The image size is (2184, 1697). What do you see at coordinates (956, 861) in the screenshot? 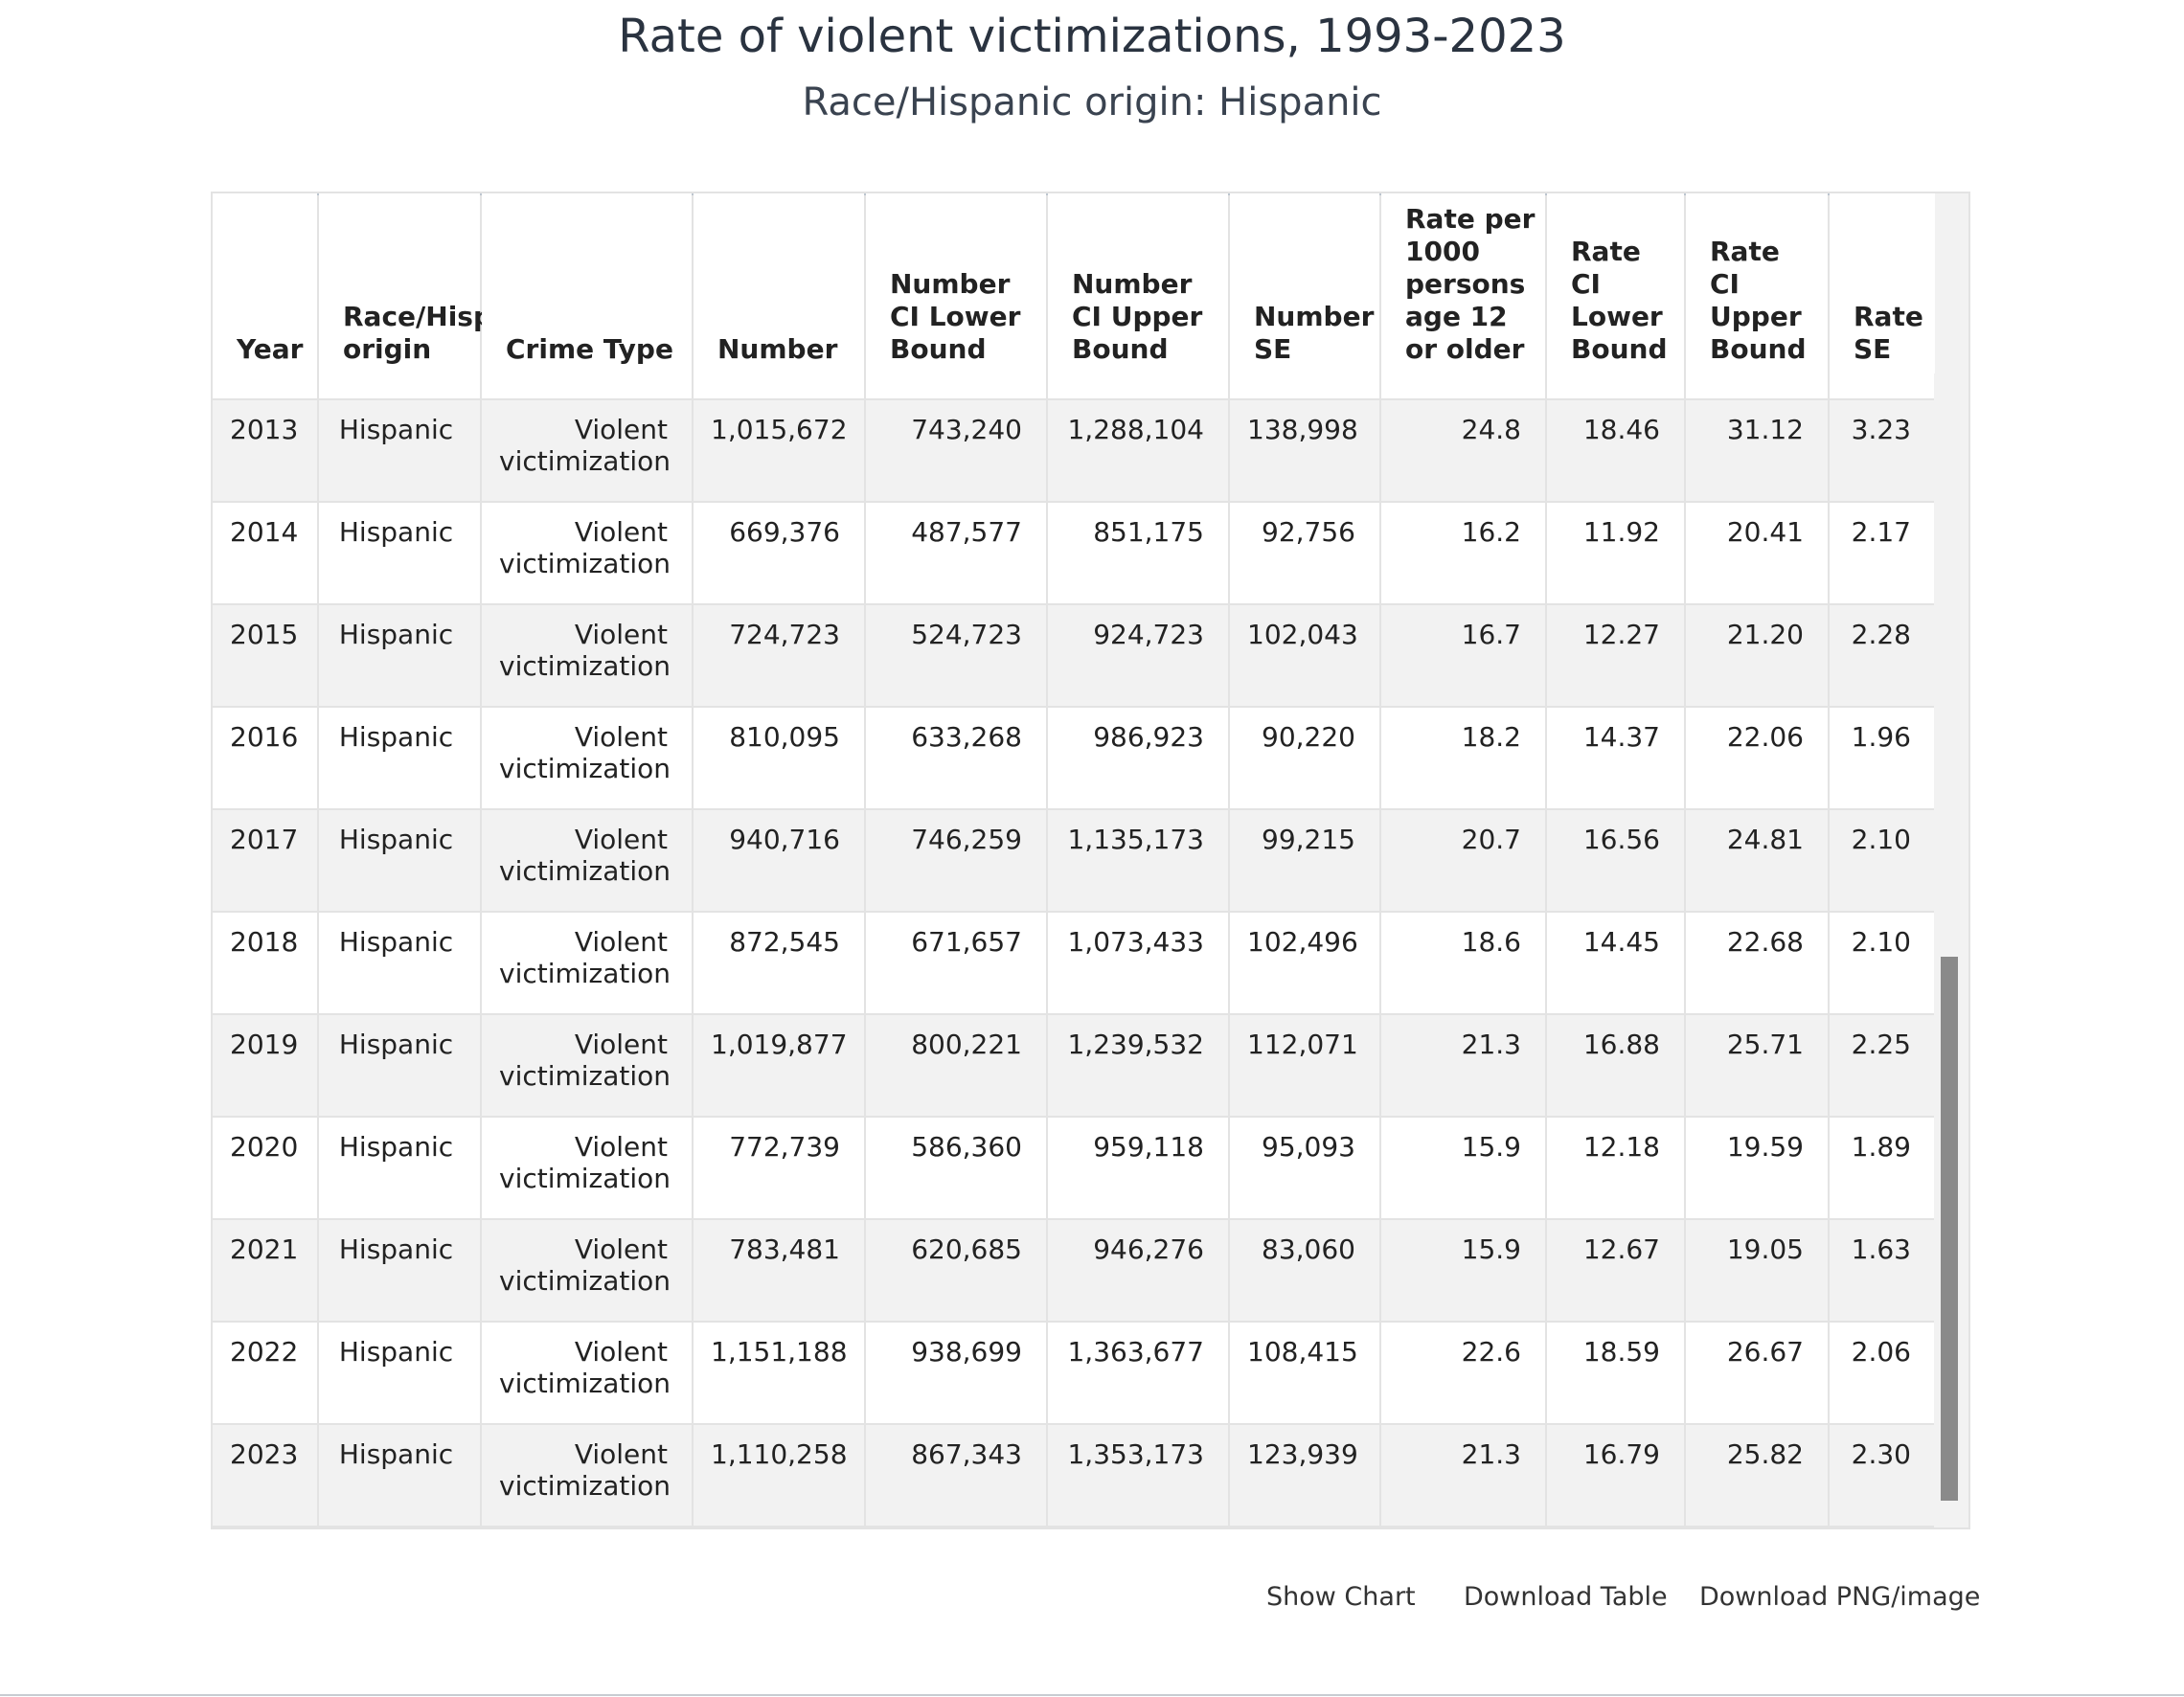
I see `table-cell: 746,259` at bounding box center [956, 861].